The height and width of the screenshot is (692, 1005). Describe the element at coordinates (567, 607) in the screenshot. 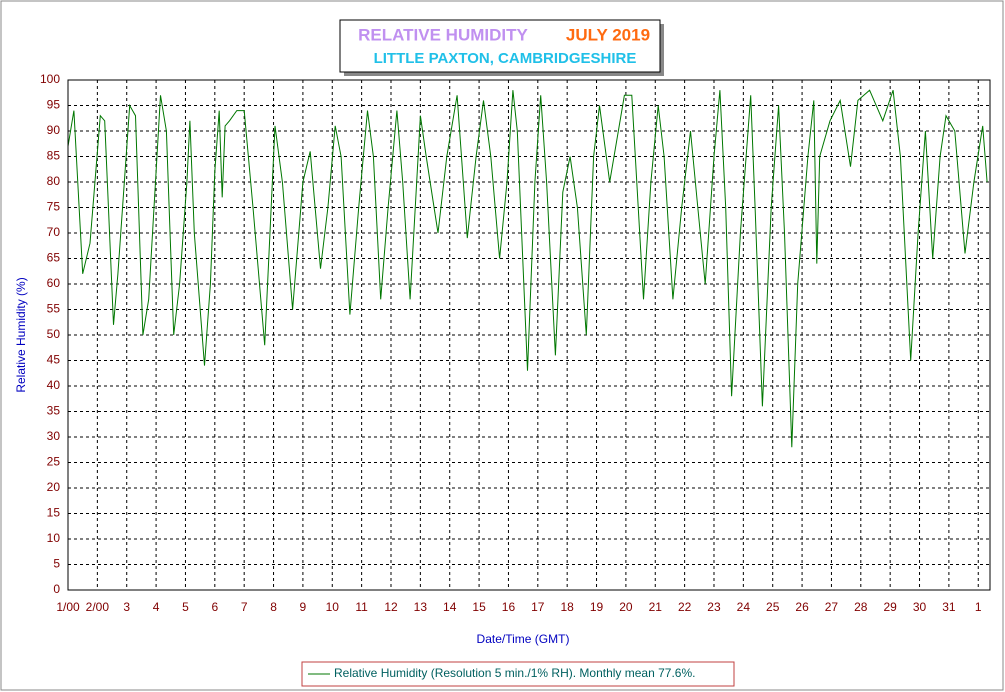

I see `x-tick-label: 18` at that location.